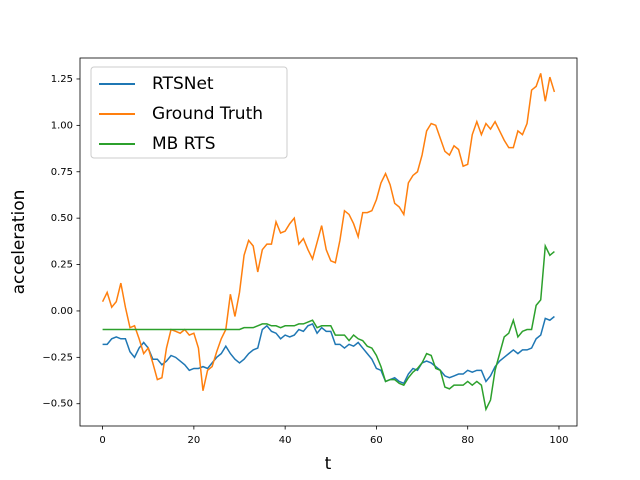  What do you see at coordinates (467, 440) in the screenshot?
I see `x-tick-label: 80` at bounding box center [467, 440].